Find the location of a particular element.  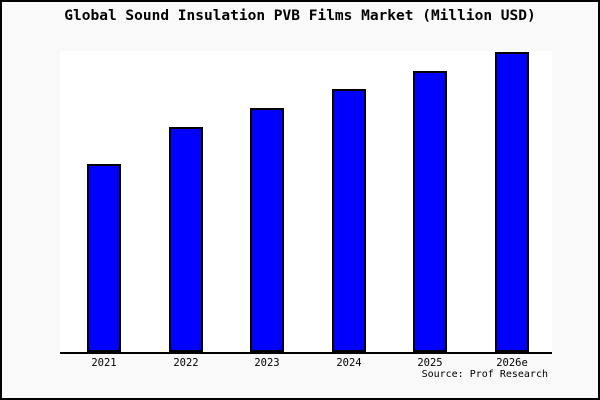

bar-2024 is located at coordinates (349, 220).